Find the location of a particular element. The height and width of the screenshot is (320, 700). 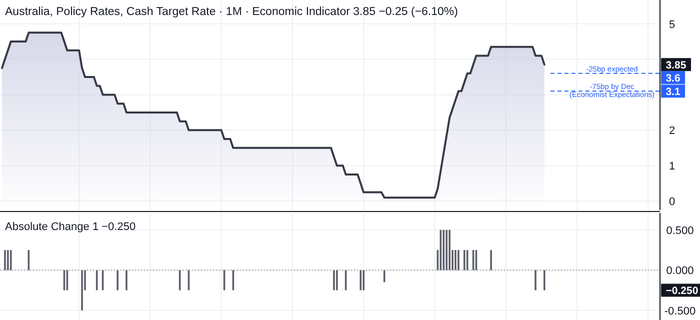

text: Absolute Change 1 −0.250 is located at coordinates (70, 227).